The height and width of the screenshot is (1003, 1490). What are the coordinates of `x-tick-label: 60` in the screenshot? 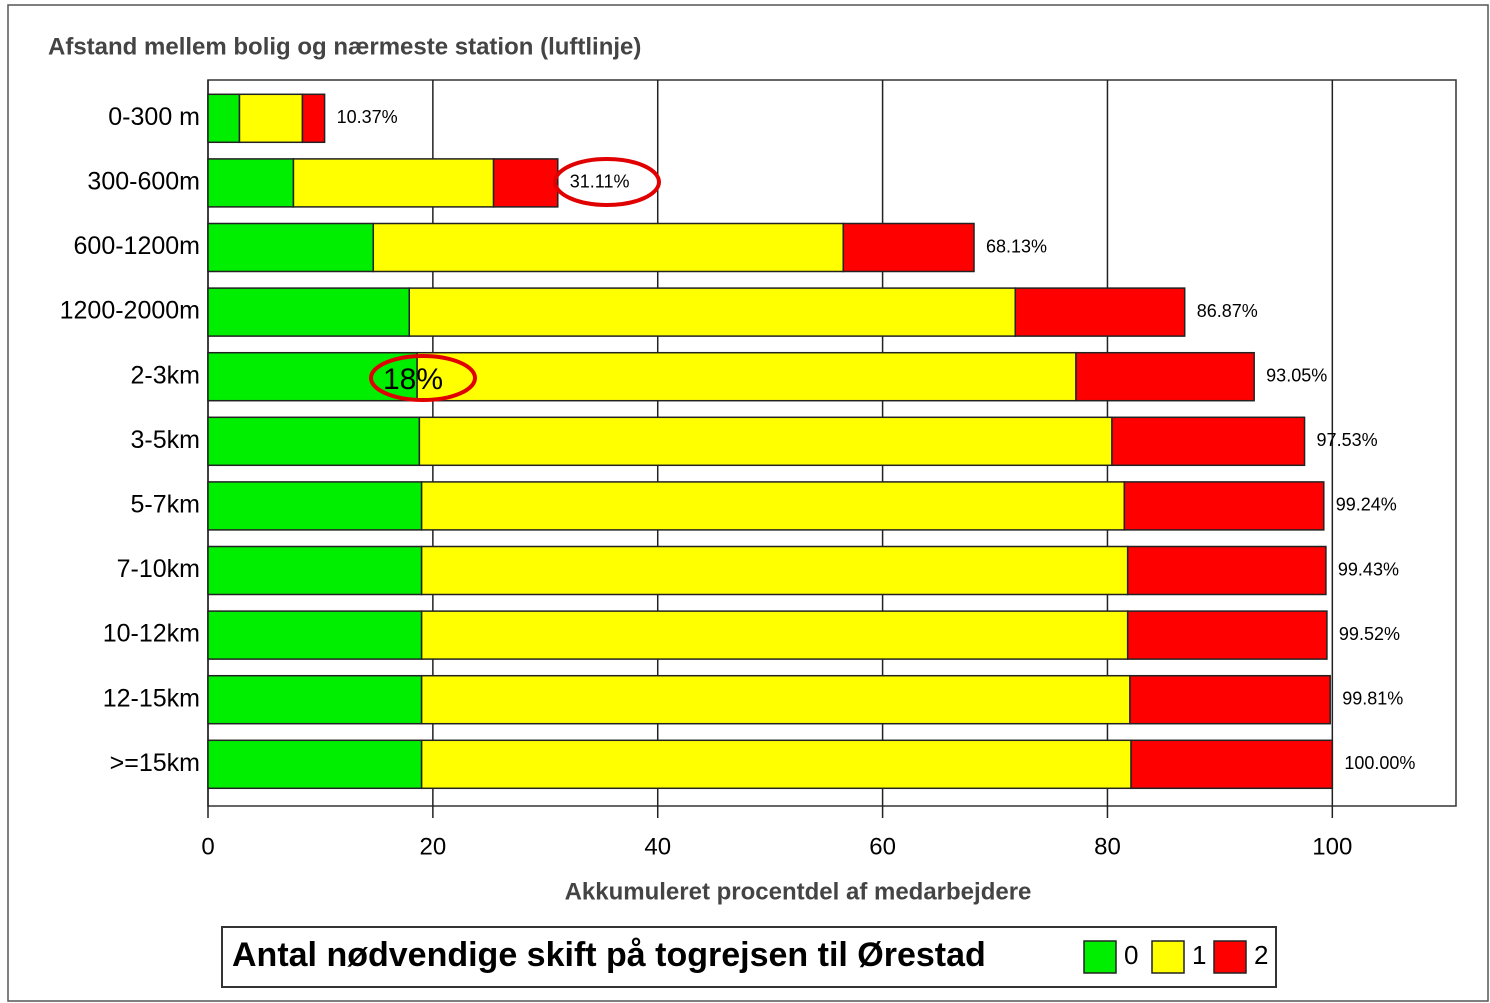 It's located at (882, 846).